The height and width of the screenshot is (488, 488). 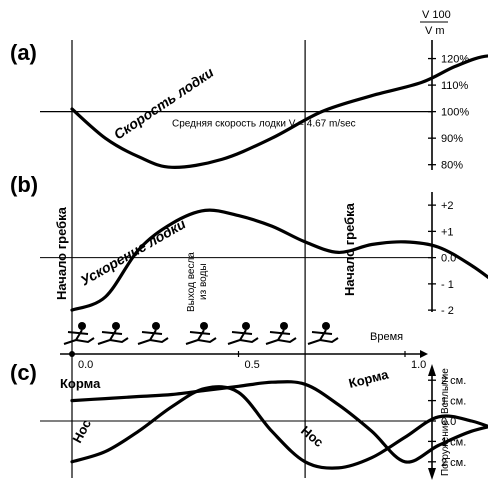 What do you see at coordinates (432, 370) in the screenshot?
I see `axis-c-up-arrow-icon` at bounding box center [432, 370].